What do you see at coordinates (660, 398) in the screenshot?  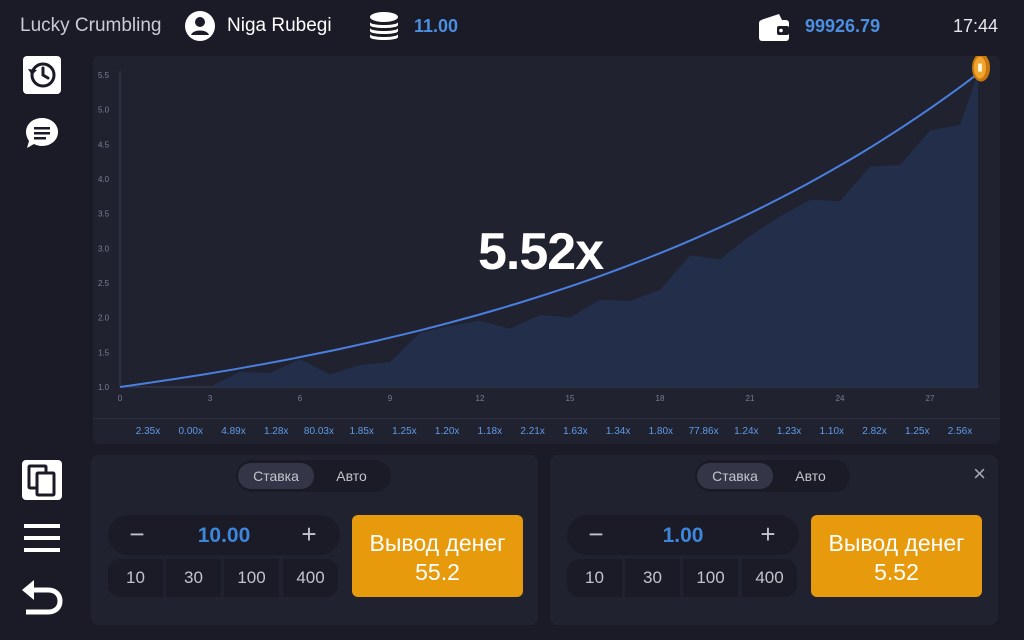 I see `x-tick-label: 18` at bounding box center [660, 398].